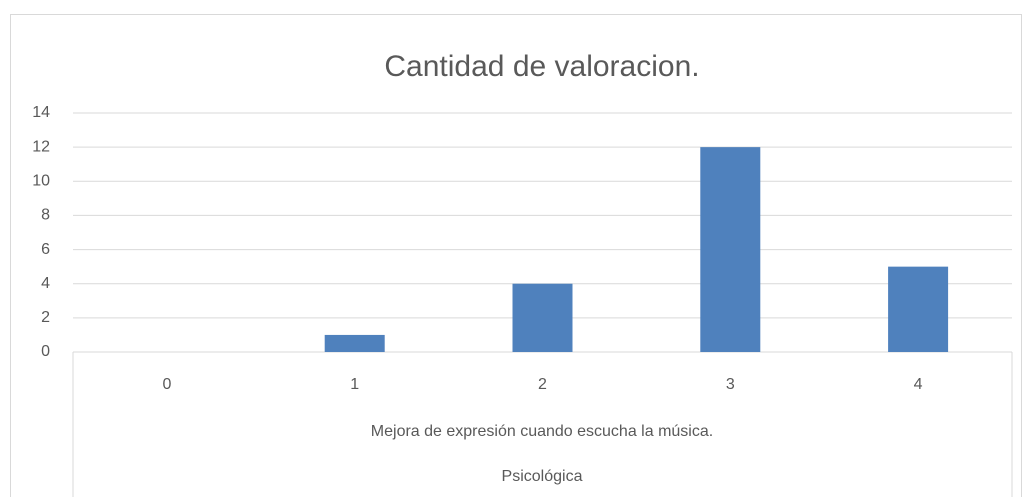 The image size is (1032, 497). What do you see at coordinates (45, 215) in the screenshot?
I see `y-tick-label: 8` at bounding box center [45, 215].